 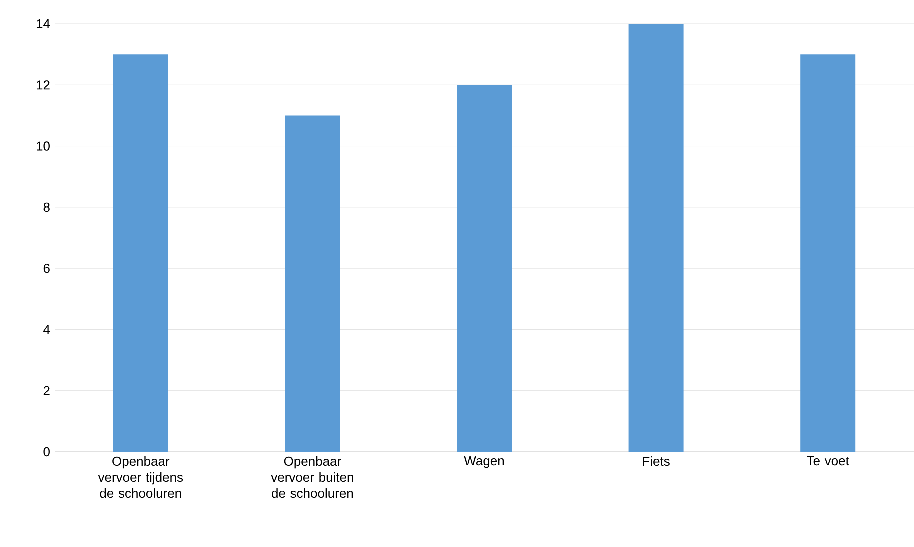 What do you see at coordinates (43, 146) in the screenshot?
I see `y-tick-label: 10` at bounding box center [43, 146].